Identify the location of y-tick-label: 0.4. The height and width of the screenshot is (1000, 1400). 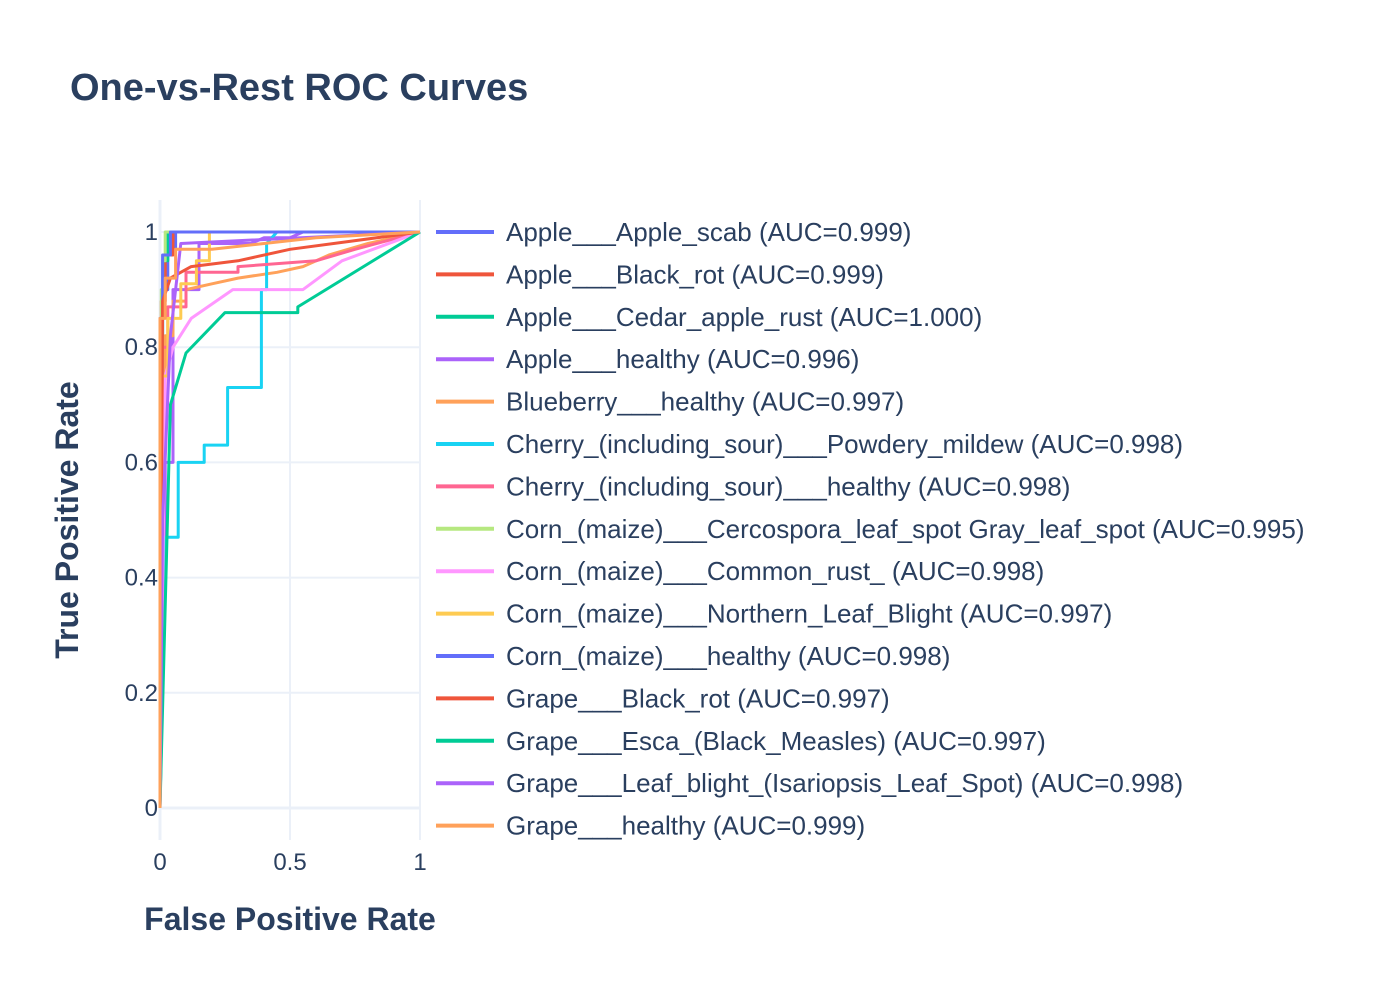
(141, 578).